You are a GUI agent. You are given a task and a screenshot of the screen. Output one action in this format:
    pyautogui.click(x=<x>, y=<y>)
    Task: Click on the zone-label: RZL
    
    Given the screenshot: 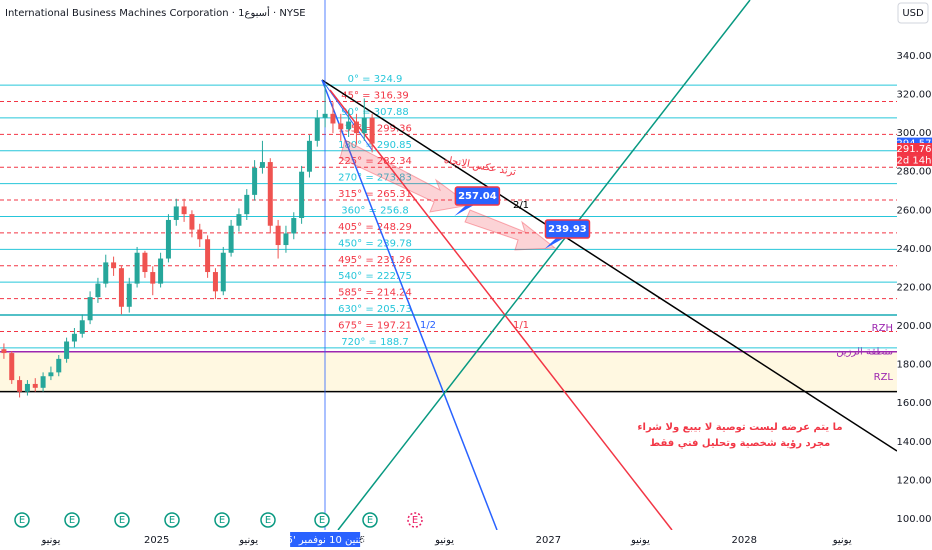 What is the action you would take?
    pyautogui.click(x=884, y=377)
    